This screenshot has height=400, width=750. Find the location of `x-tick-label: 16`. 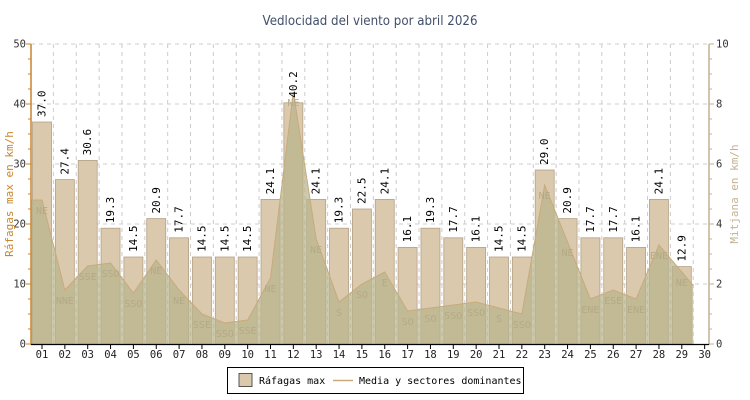

x-tick-label: 16 is located at coordinates (384, 355).